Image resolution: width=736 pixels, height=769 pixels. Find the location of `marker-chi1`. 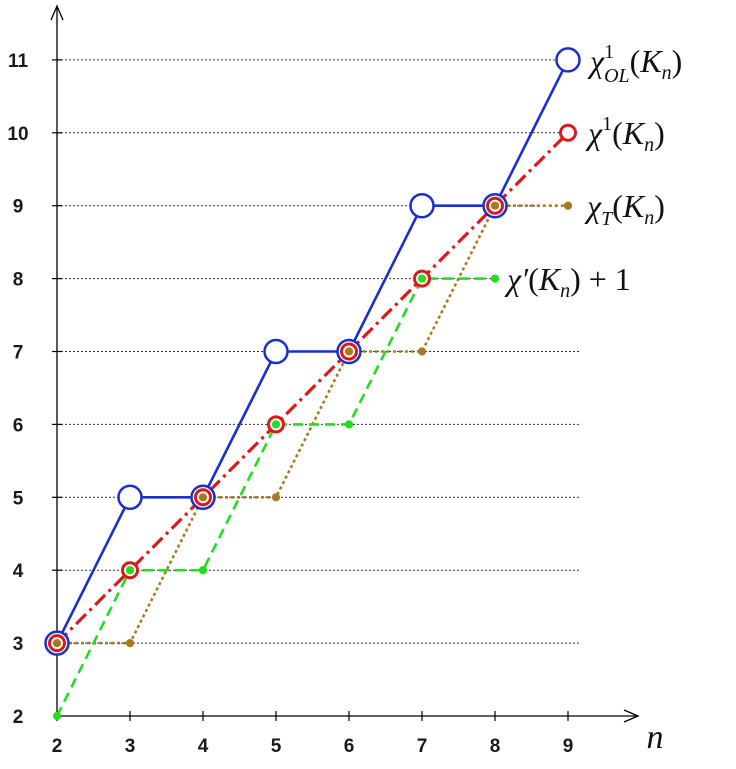

marker-chi1 is located at coordinates (568, 132).